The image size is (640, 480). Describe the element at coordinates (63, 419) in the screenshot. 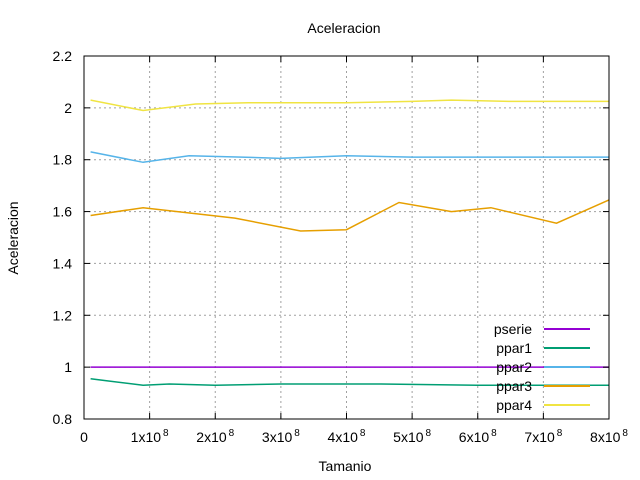

I see `y-tick-label: 0.8` at that location.